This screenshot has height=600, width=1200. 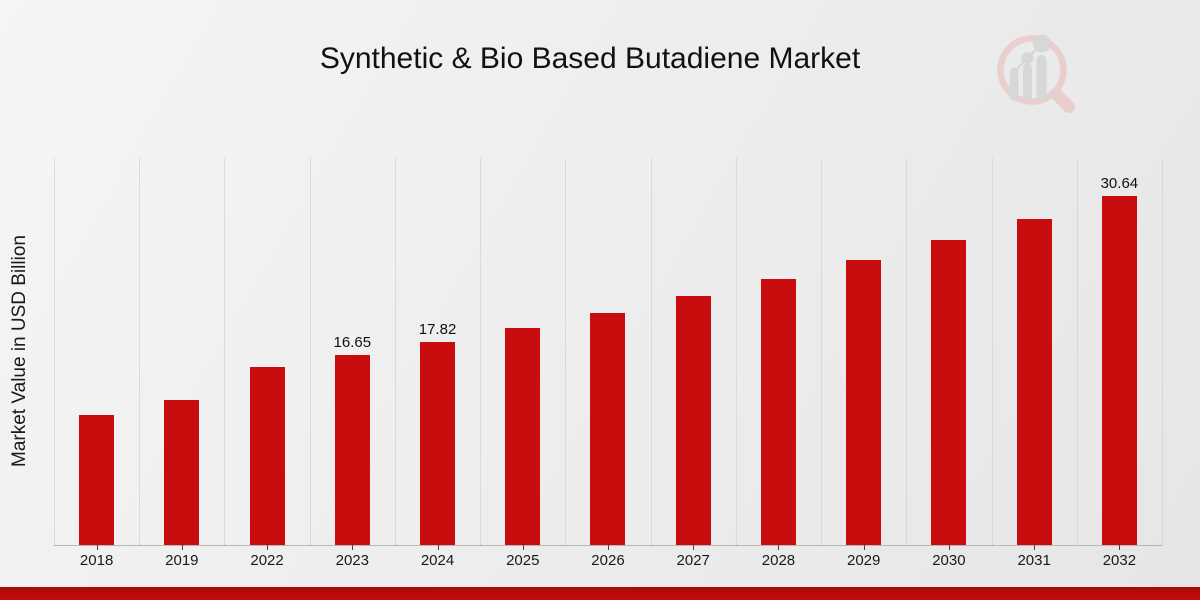 I want to click on bar-slot-2023: 16.65 2023, so click(x=352, y=363).